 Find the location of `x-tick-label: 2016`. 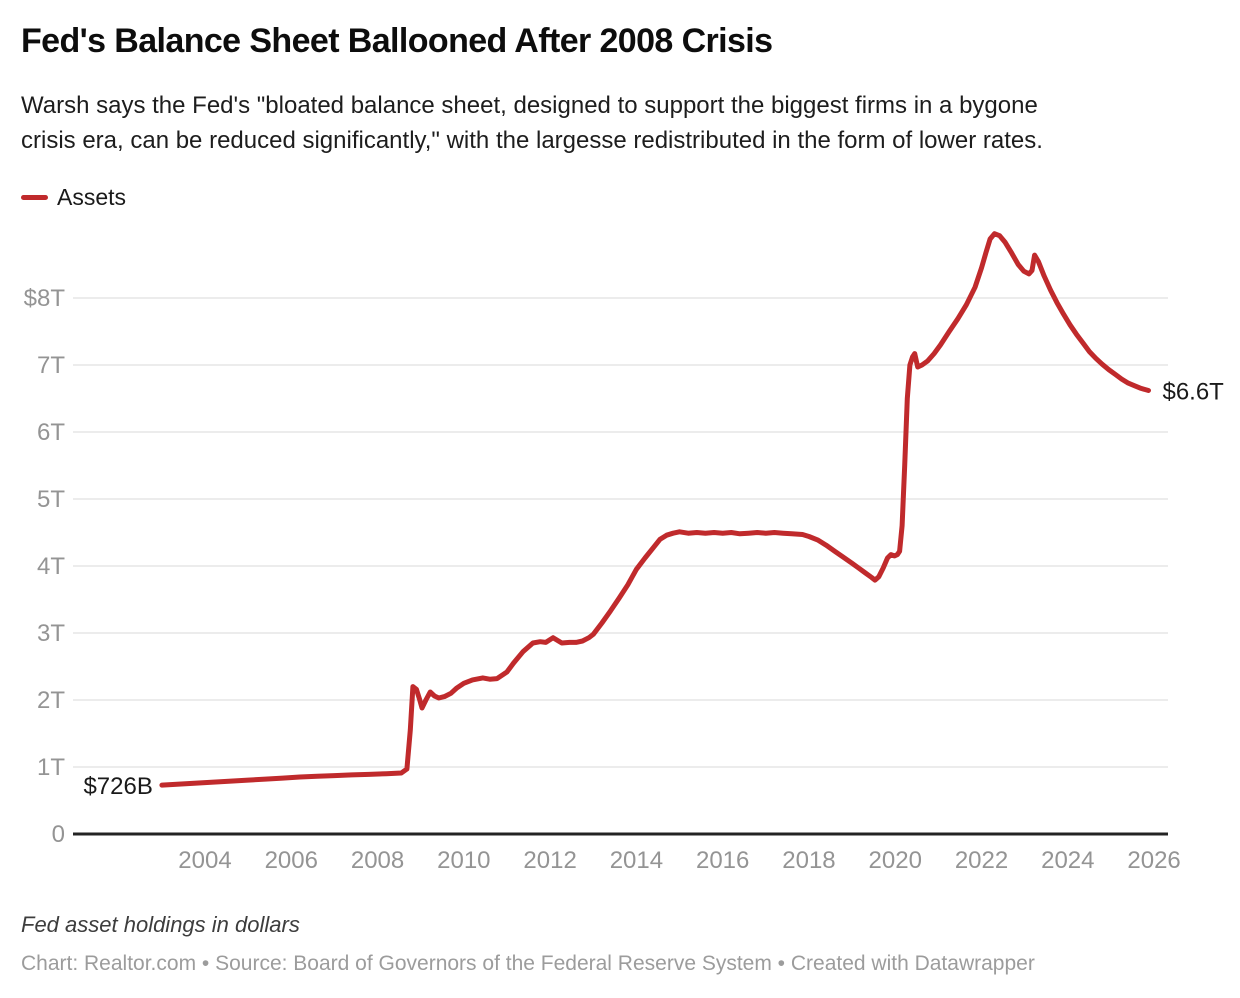

x-tick-label: 2016 is located at coordinates (722, 860).